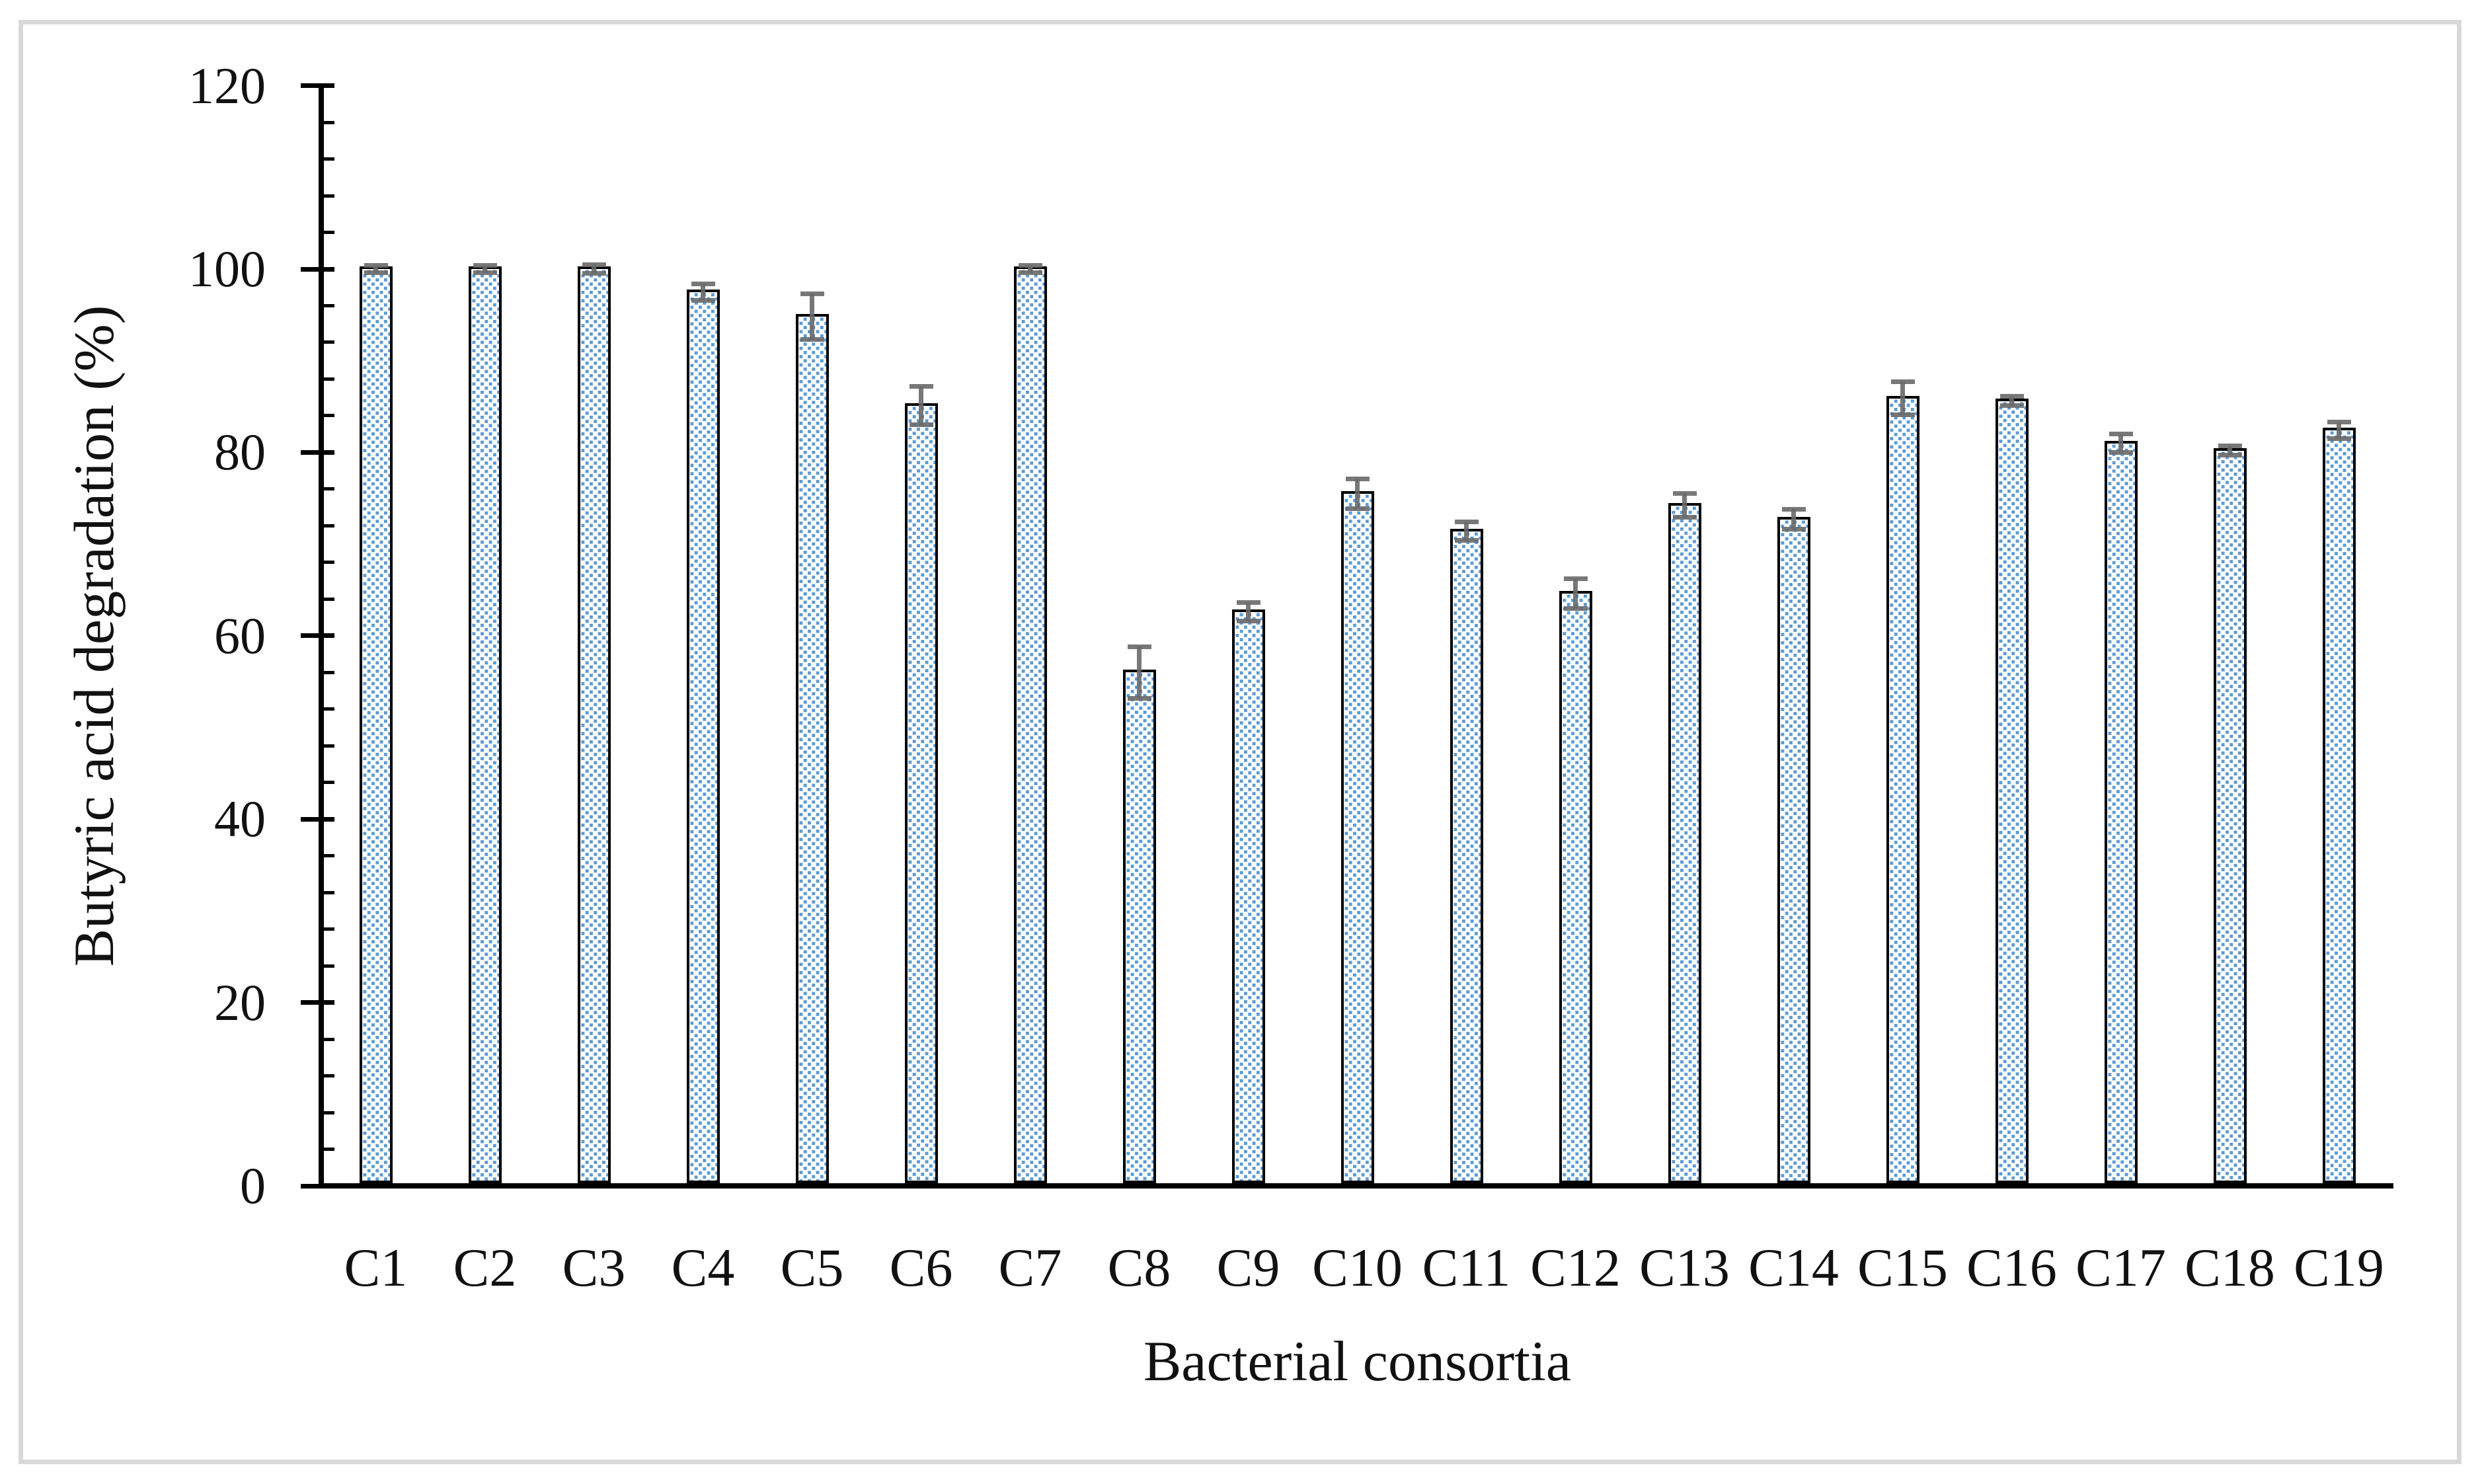 This screenshot has width=2480, height=1484. Describe the element at coordinates (703, 292) in the screenshot. I see `error-bar-line-C4` at that location.